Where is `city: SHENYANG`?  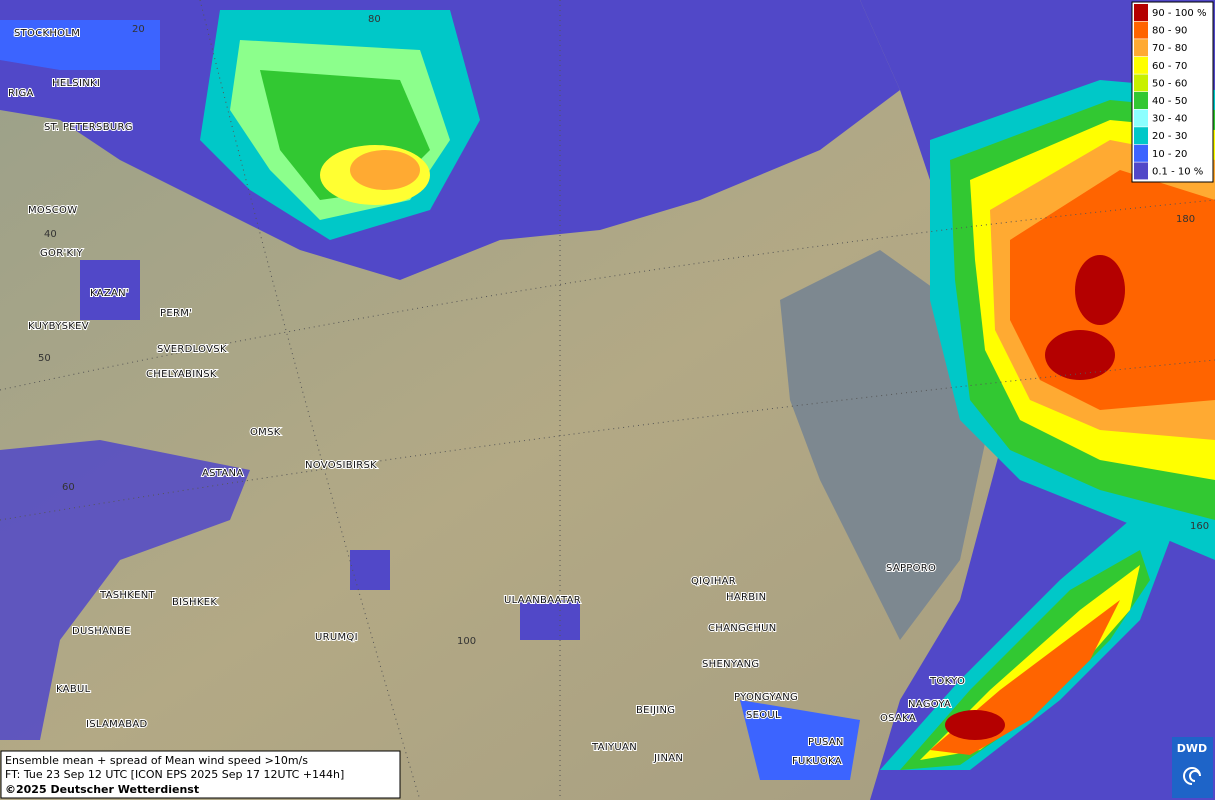
city: SHENYANG is located at coordinates (730, 664).